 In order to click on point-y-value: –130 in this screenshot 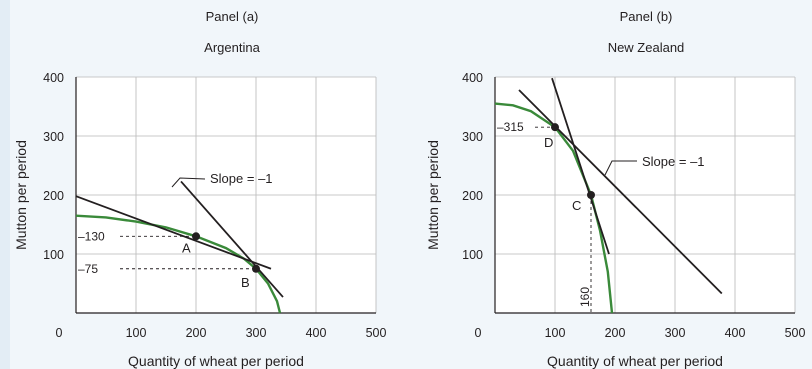, I will do `click(91, 236)`.